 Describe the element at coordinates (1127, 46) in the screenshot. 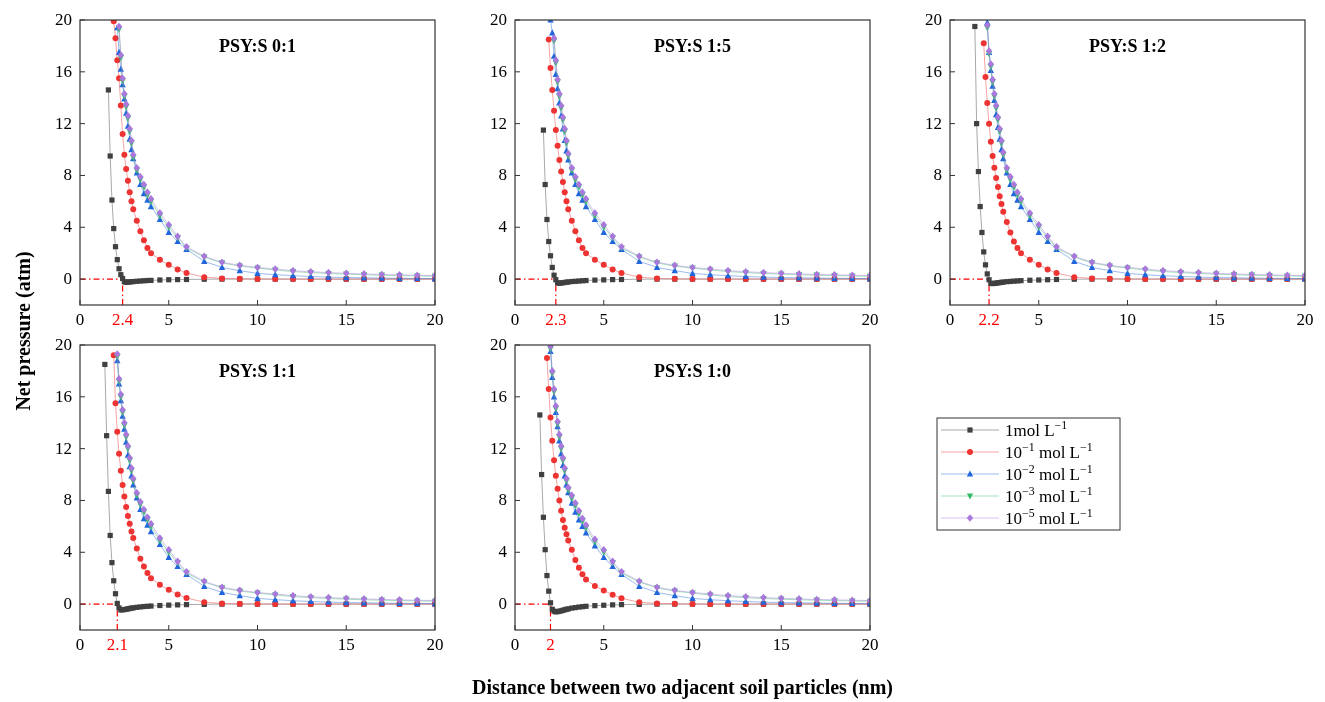

I see `text: PSY:S 1:2` at that location.